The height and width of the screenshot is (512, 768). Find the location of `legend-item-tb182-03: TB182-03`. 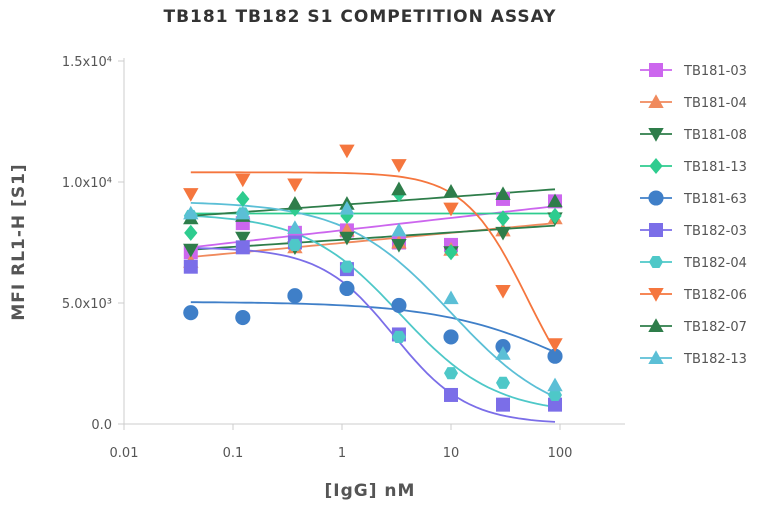

legend-item-tb182-03: TB182-03 is located at coordinates (693, 231).